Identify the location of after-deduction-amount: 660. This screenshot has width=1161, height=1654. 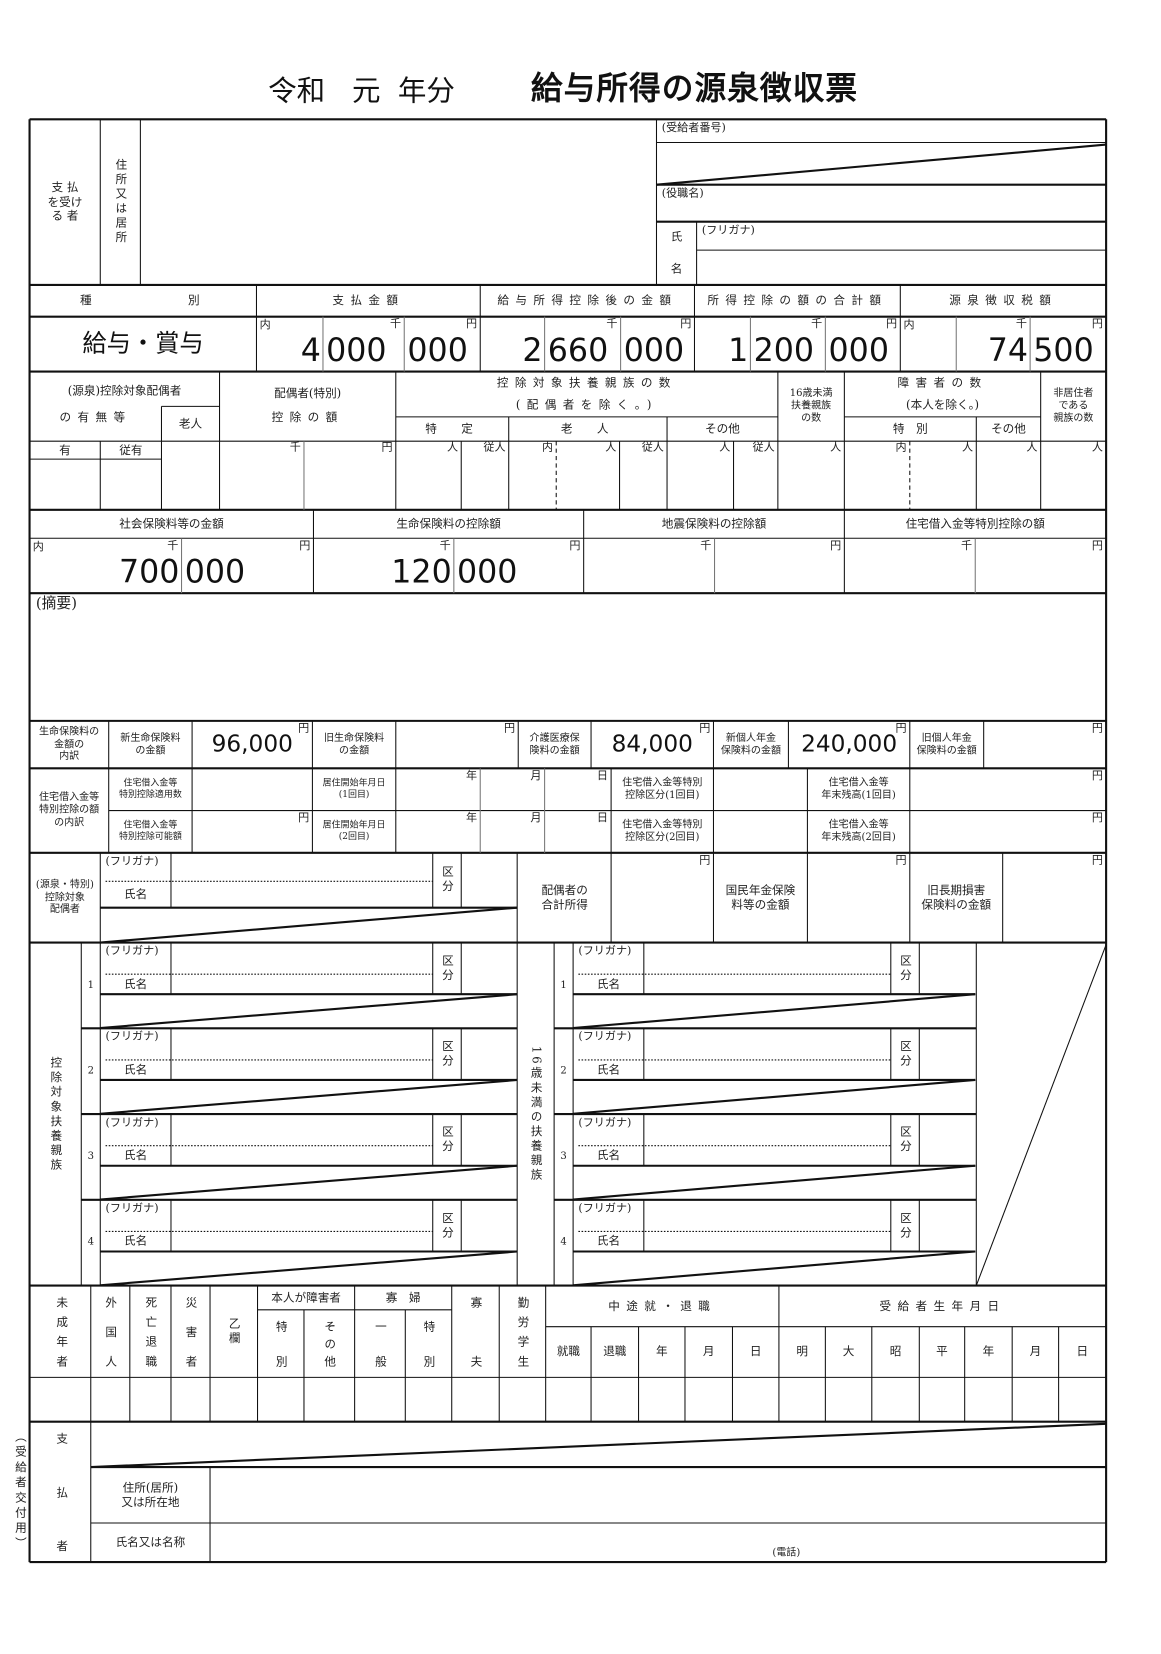
(578, 351).